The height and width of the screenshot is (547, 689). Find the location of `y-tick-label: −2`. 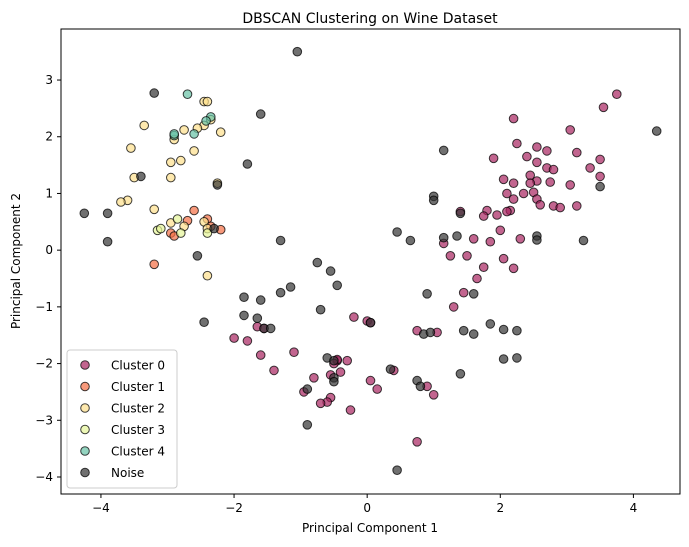

y-tick-label: −2 is located at coordinates (44, 364).